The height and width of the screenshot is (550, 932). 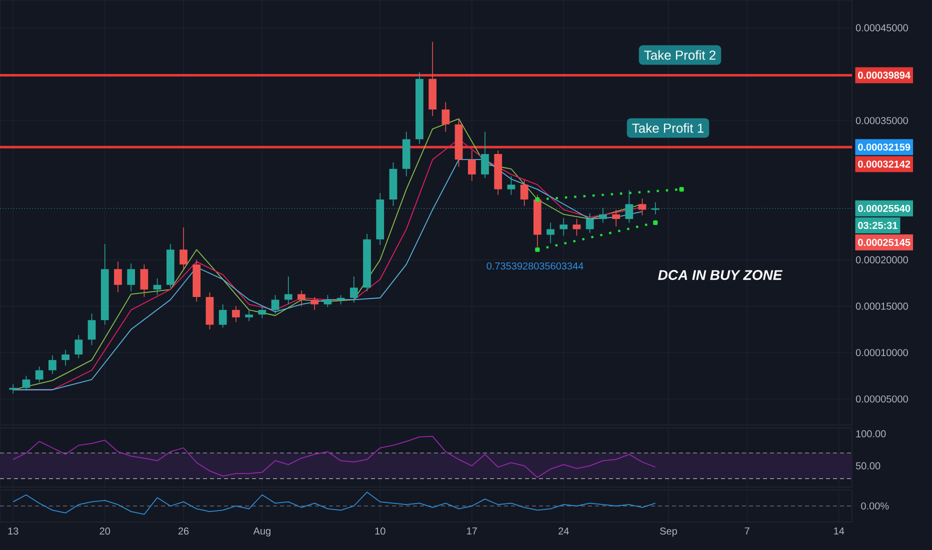 I want to click on annotation: DCA IN BUY ZONE, so click(x=720, y=275).